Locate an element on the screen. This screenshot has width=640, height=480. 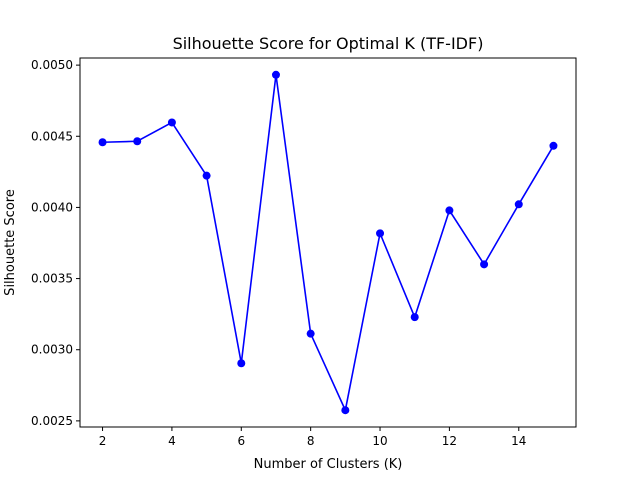
x-tick-label: 2 is located at coordinates (103, 441).